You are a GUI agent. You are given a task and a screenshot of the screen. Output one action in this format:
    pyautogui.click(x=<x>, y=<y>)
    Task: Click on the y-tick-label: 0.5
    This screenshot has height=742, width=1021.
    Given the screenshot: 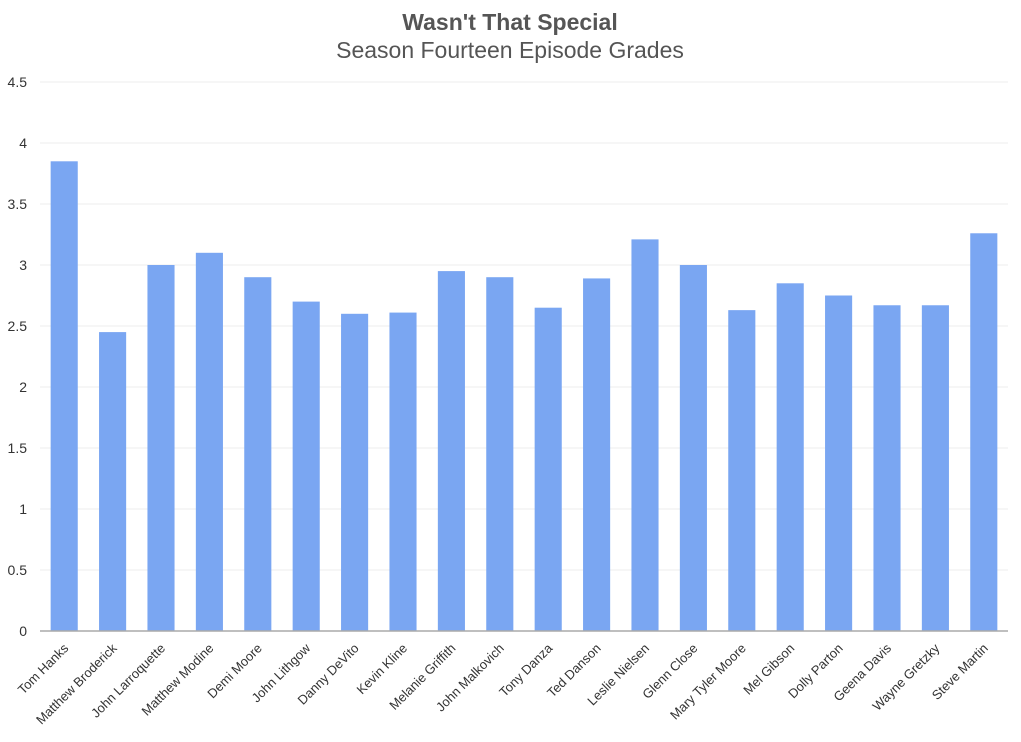 What is the action you would take?
    pyautogui.click(x=18, y=570)
    